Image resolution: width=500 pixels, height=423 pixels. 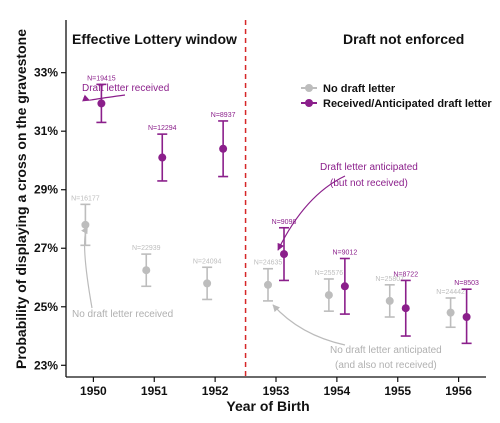 What do you see at coordinates (46, 307) in the screenshot?
I see `y-tick-label: 25%` at bounding box center [46, 307].